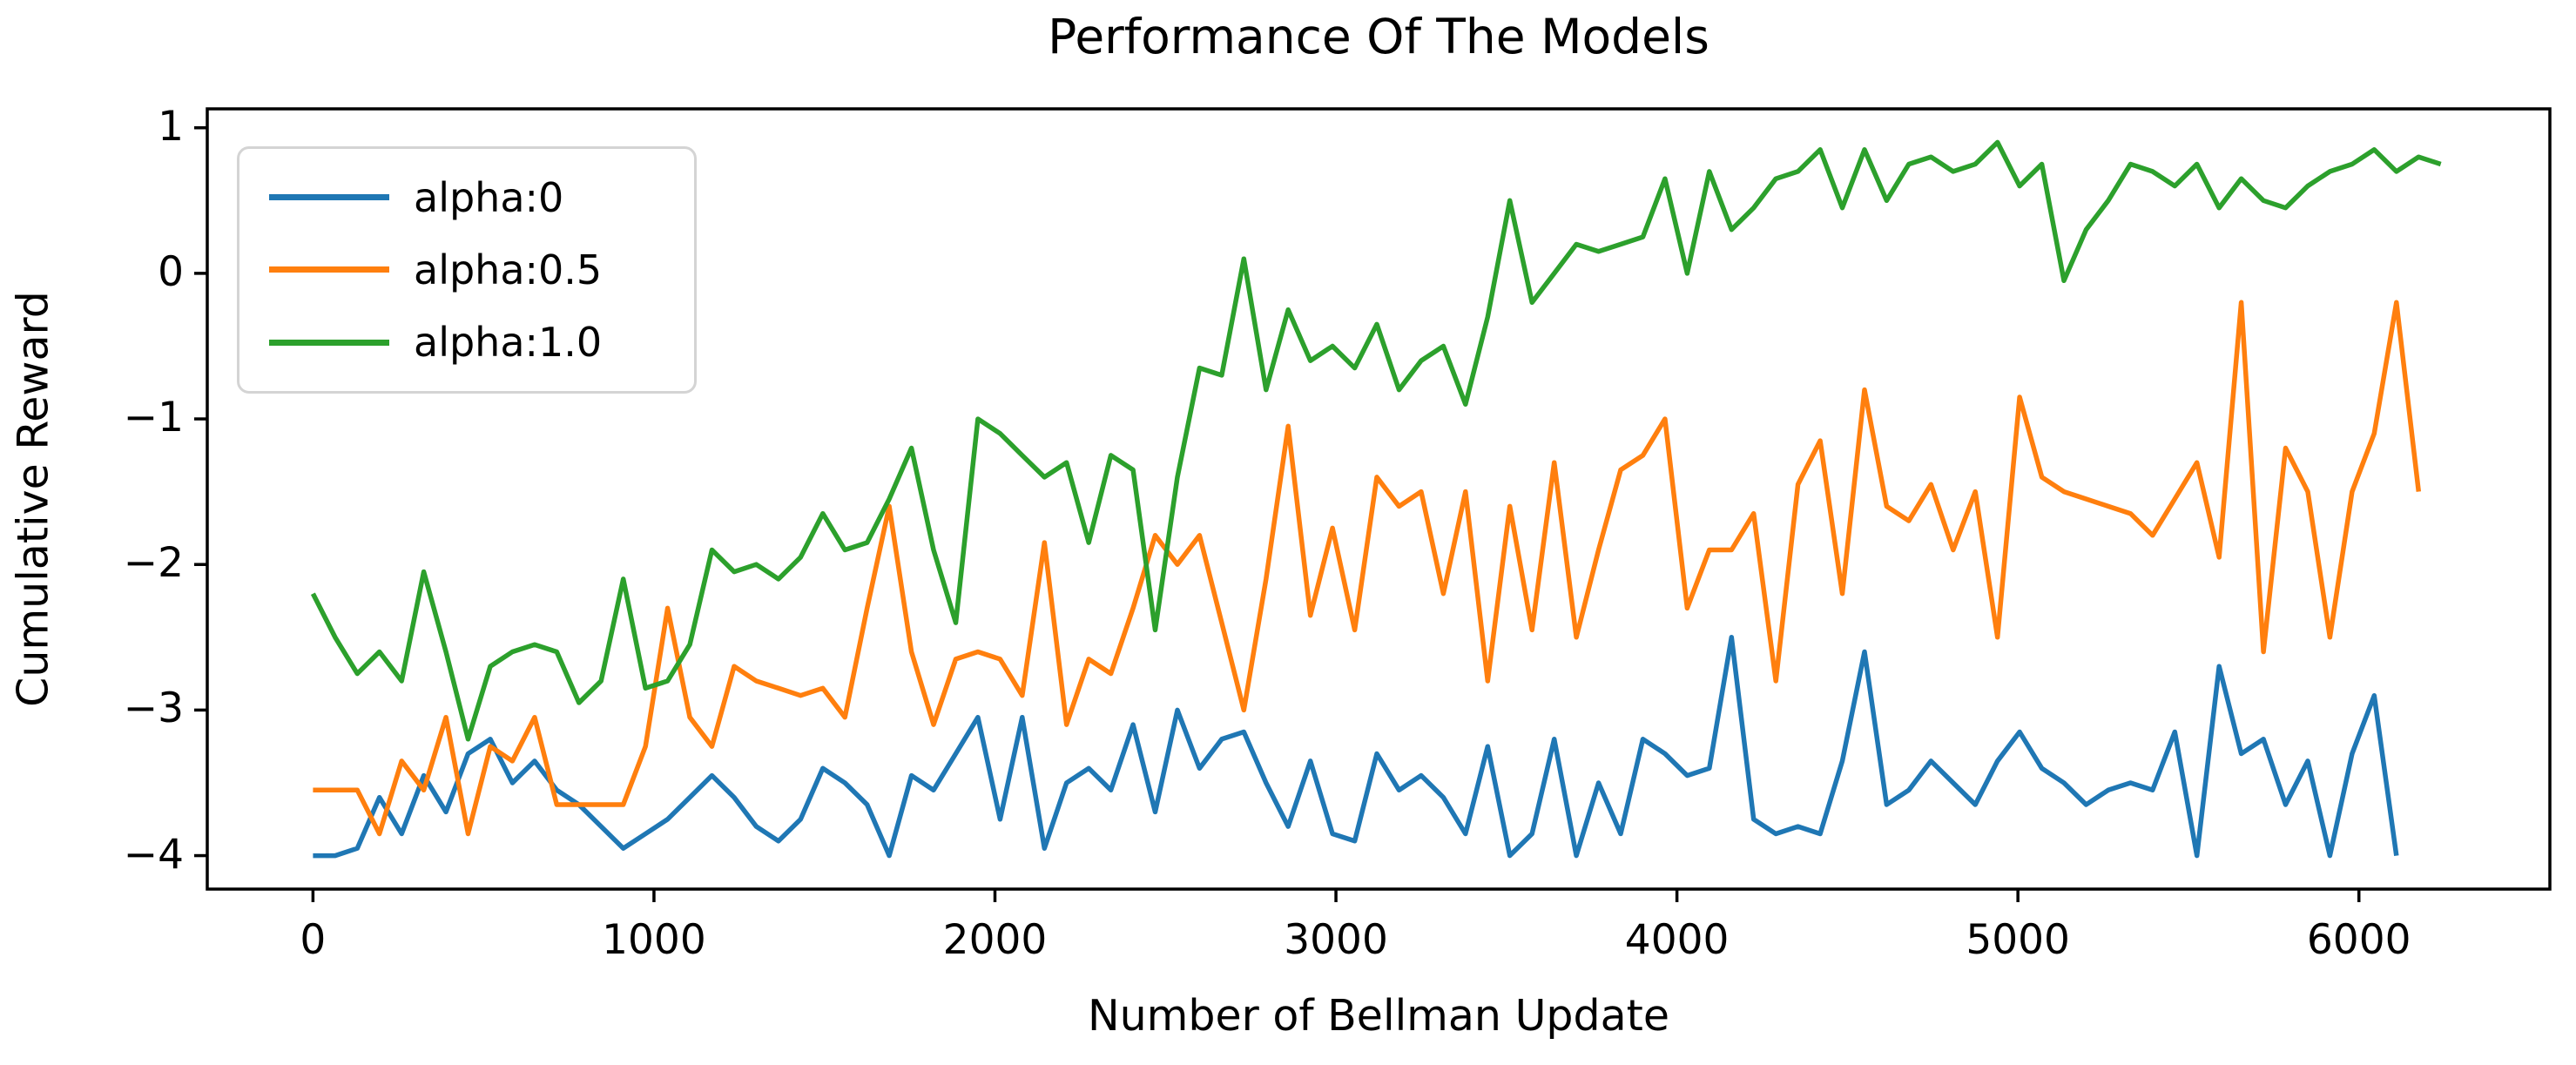  Describe the element at coordinates (153, 709) in the screenshot. I see `y-tick-label: −3` at that location.